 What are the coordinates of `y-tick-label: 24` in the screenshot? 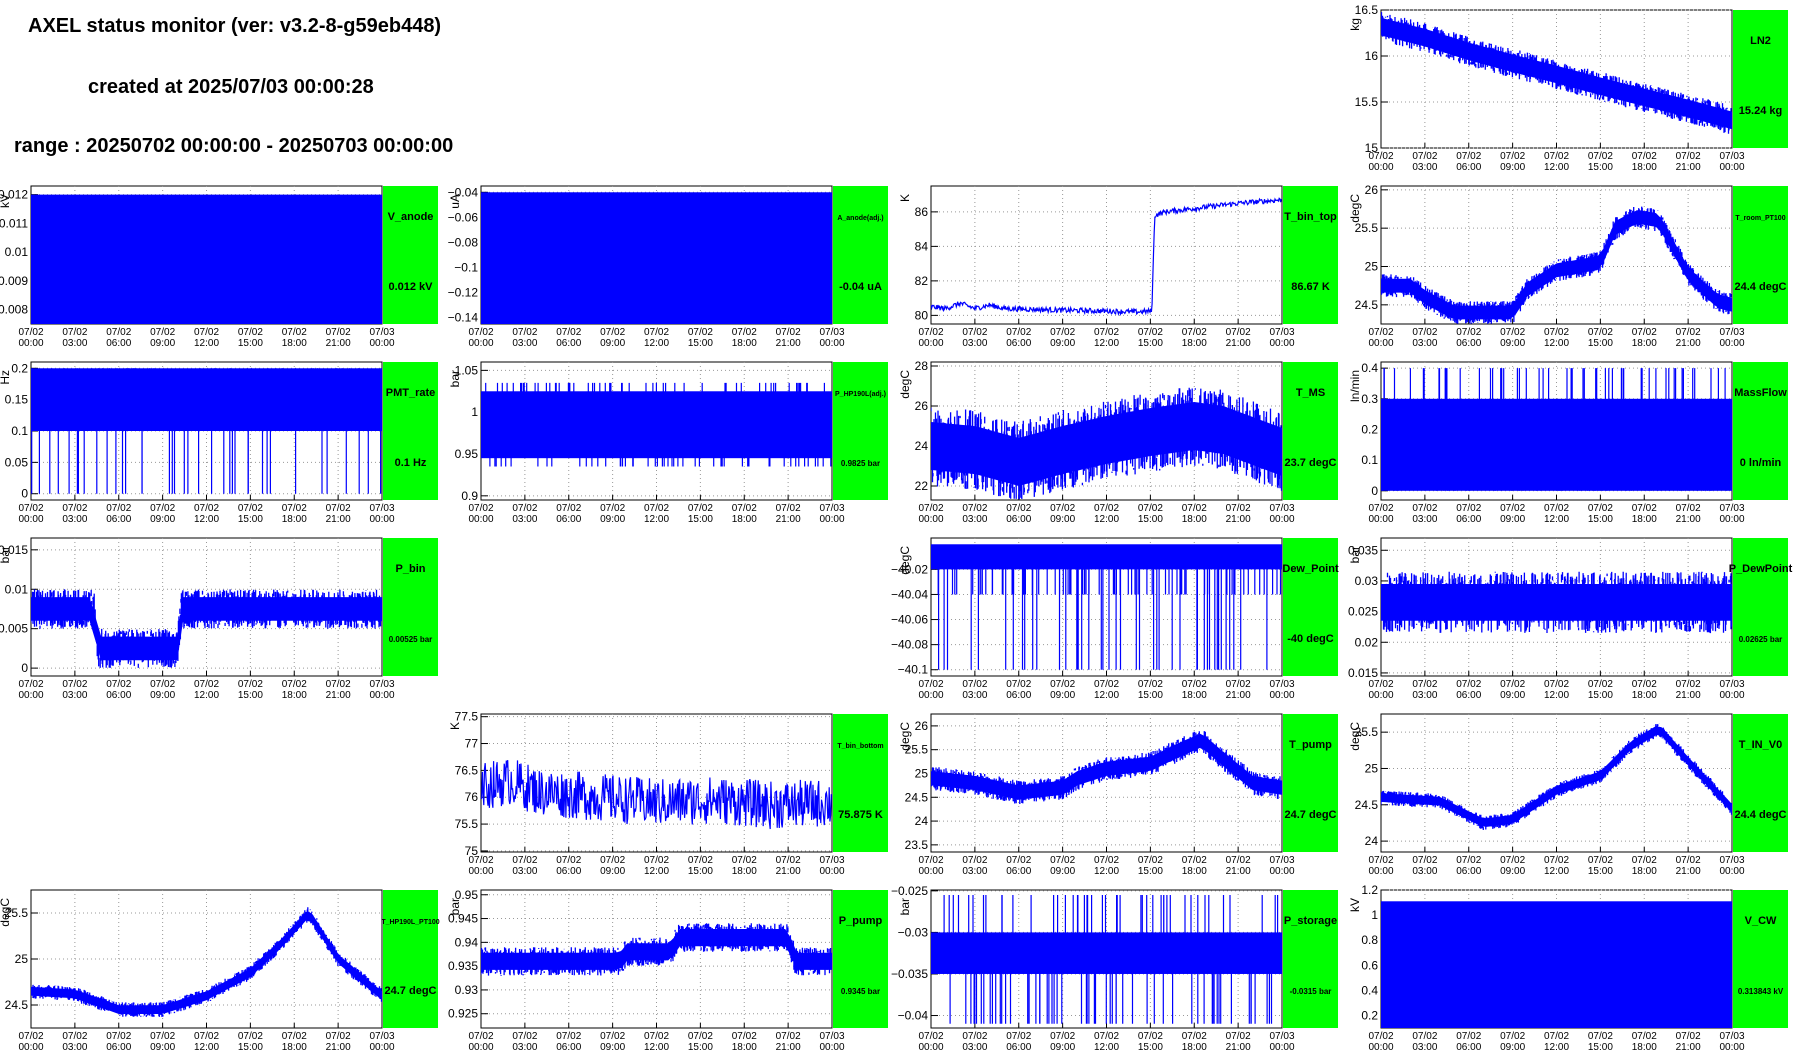 It's located at (922, 821).